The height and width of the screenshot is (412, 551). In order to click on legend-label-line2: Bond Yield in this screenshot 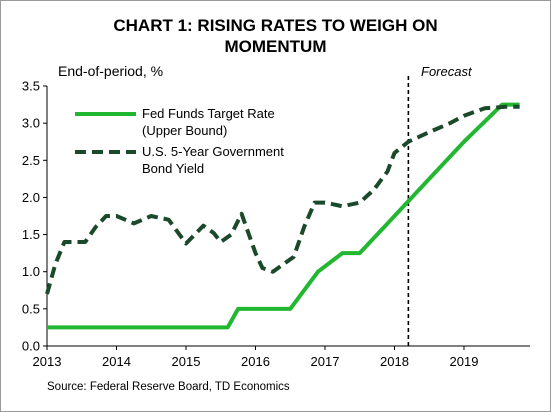, I will do `click(173, 168)`.